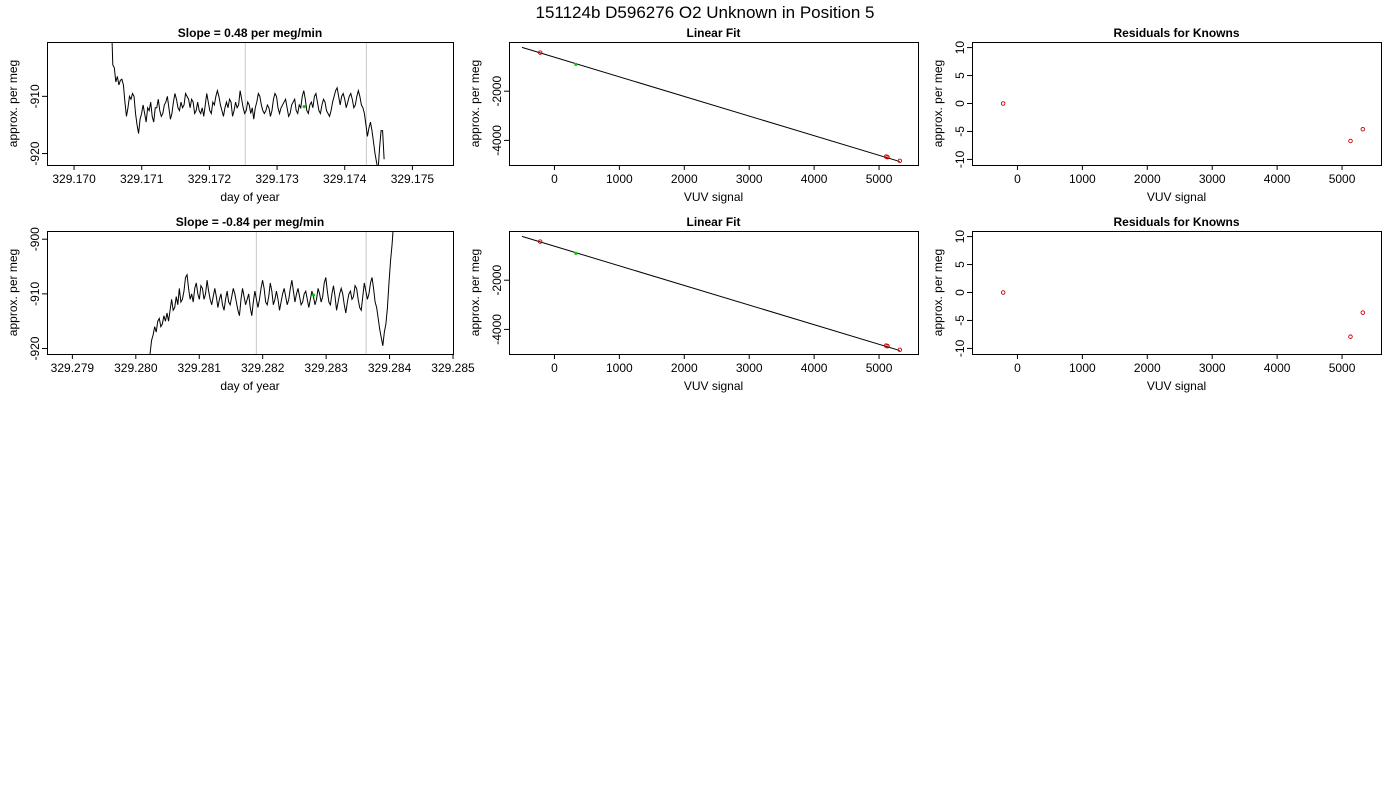 This screenshot has width=1400, height=800. I want to click on y-tick-label: -4000, so click(497, 140).